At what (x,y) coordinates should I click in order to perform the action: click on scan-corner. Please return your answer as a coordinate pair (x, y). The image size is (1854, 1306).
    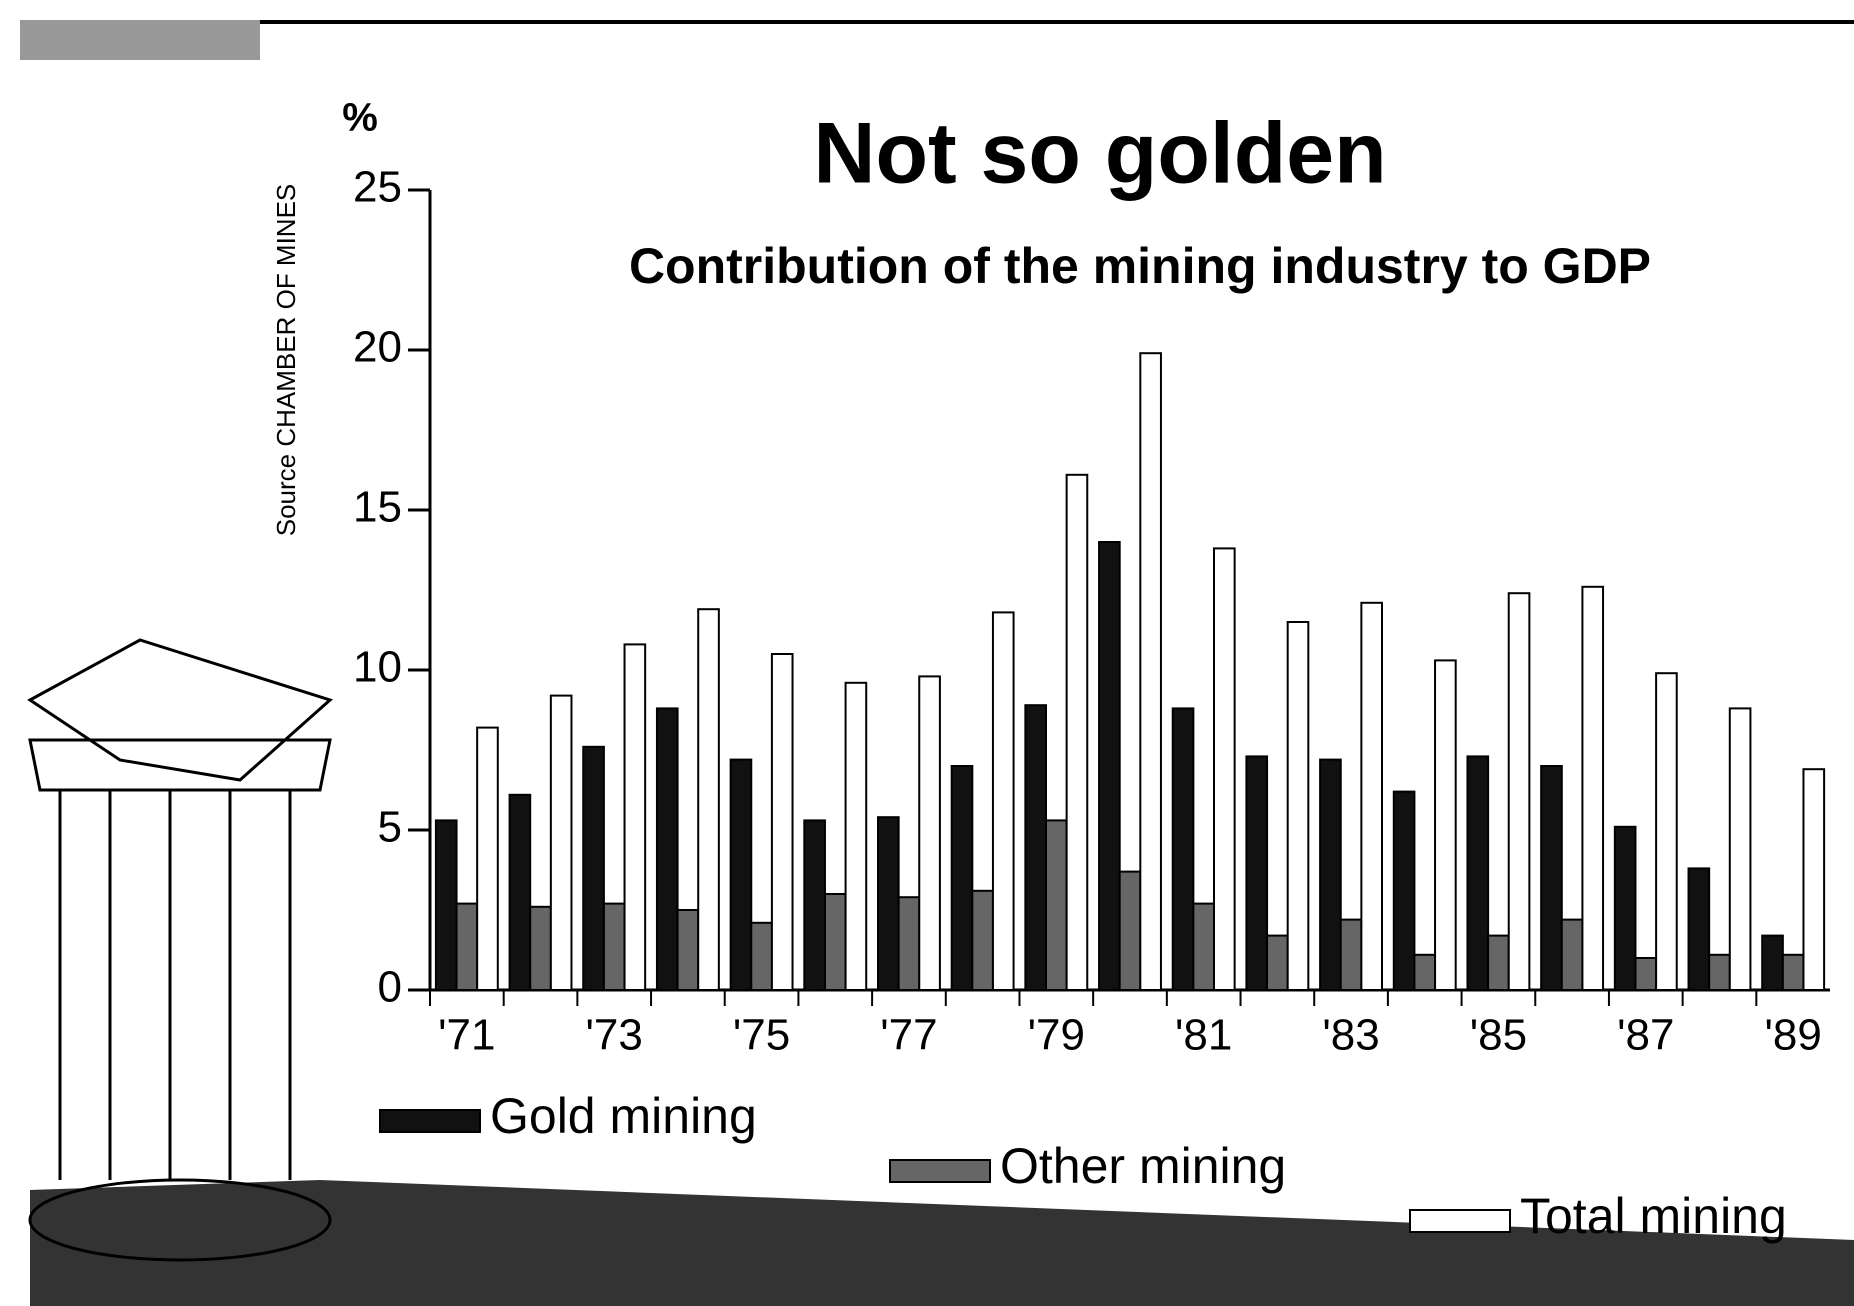
    Looking at the image, I should click on (140, 40).